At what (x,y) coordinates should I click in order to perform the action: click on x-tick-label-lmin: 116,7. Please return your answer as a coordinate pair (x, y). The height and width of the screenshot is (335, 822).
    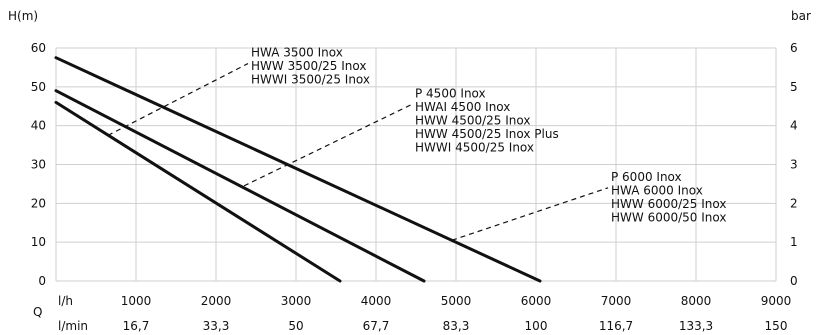
    Looking at the image, I should click on (616, 326).